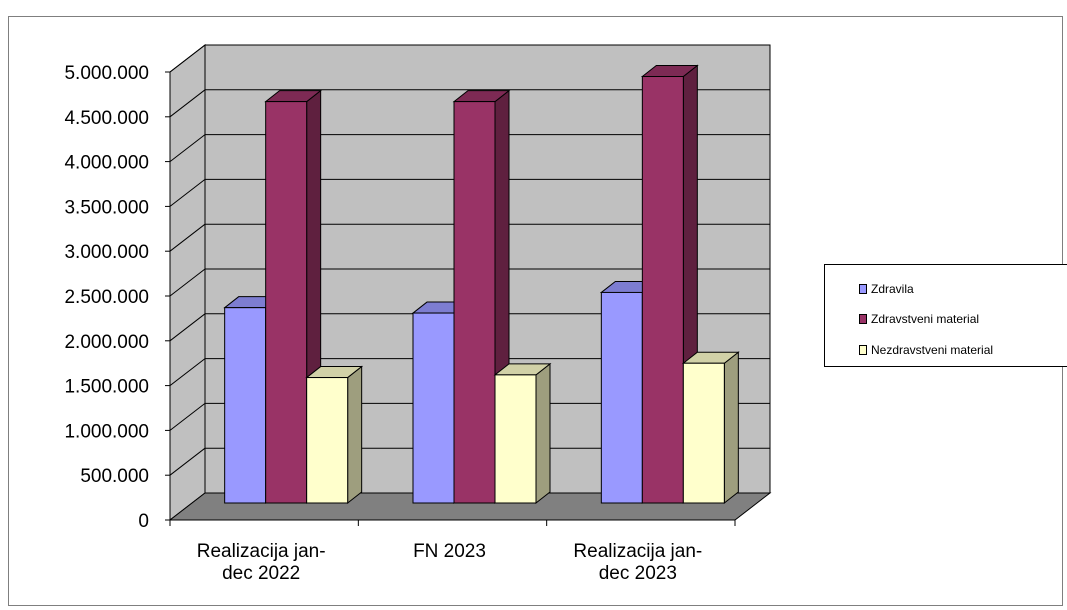  Describe the element at coordinates (449, 551) in the screenshot. I see `x-tick-label: FN 2023` at that location.